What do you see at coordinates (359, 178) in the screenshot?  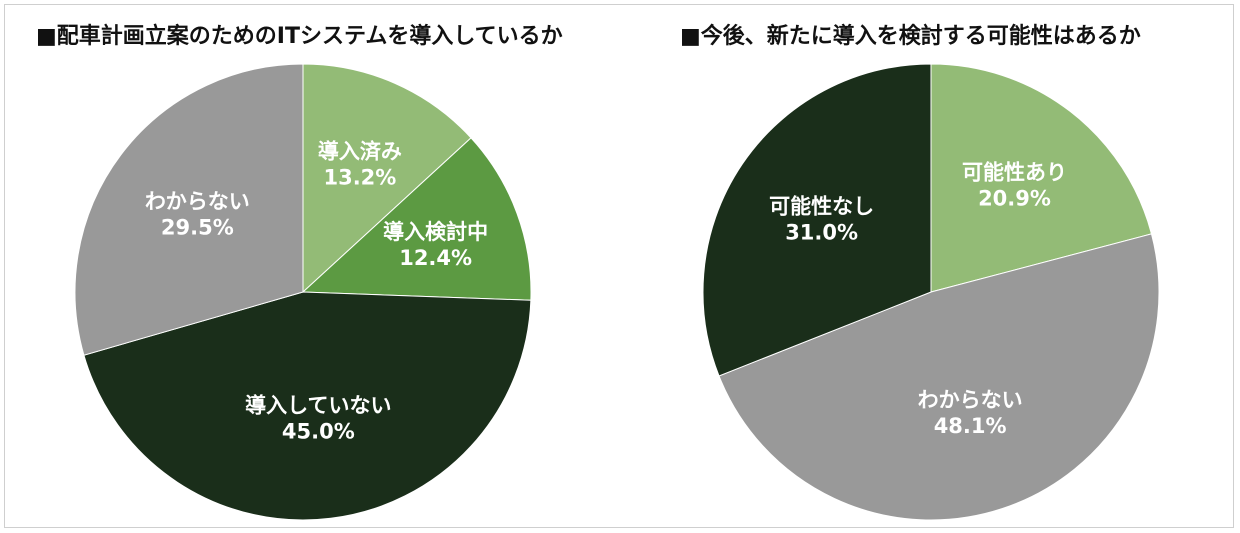 I see `slice-value-label: 13.2%` at bounding box center [359, 178].